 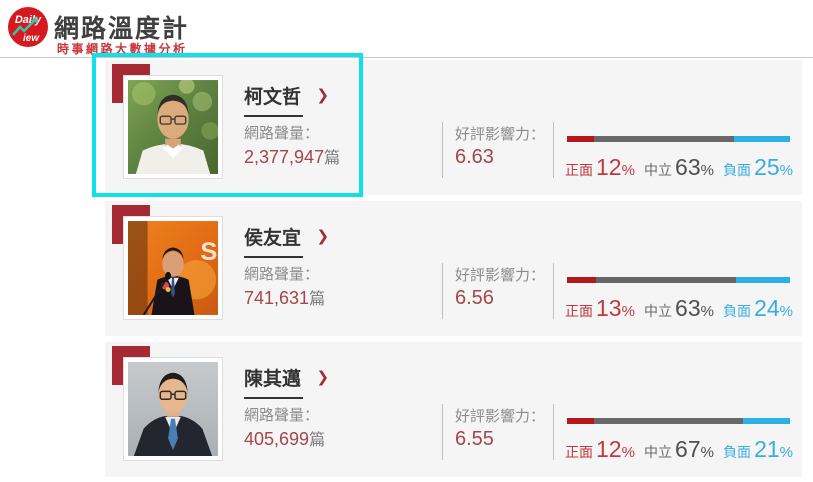 I want to click on sentiment-percentages: 正面 13% 中立 63% 負面 24%, so click(x=679, y=308).